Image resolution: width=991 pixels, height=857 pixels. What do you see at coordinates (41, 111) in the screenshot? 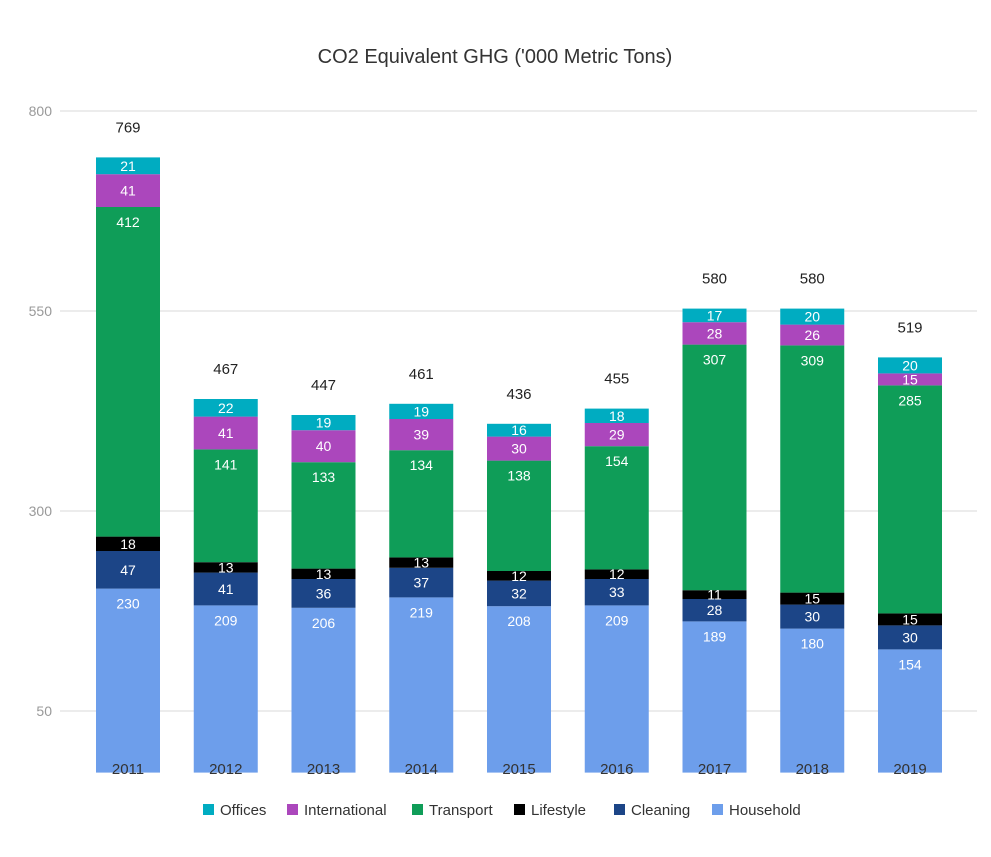
I see `y-tick-label: 800` at bounding box center [41, 111].